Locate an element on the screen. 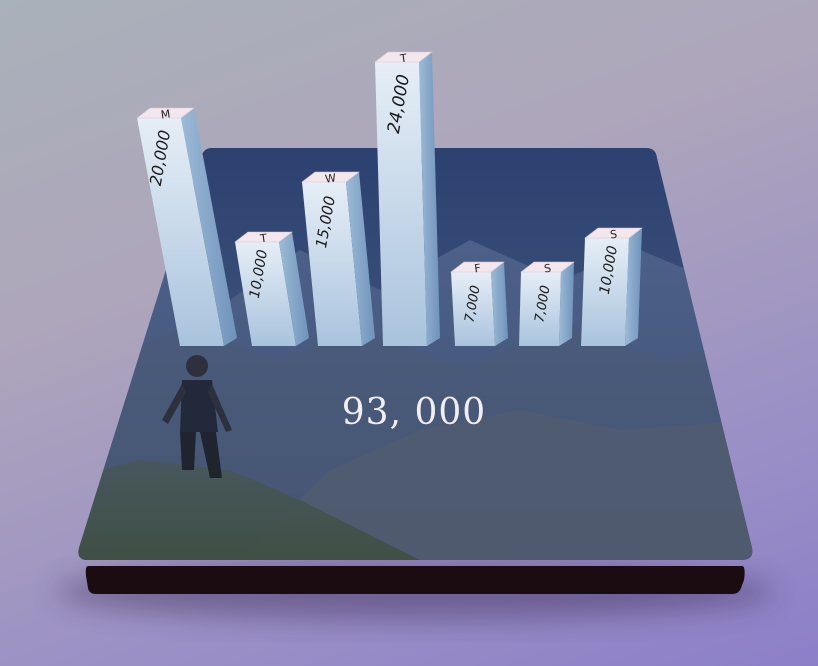 Image resolution: width=818 pixels, height=666 pixels. bar-category-label-6: S is located at coordinates (547, 269).